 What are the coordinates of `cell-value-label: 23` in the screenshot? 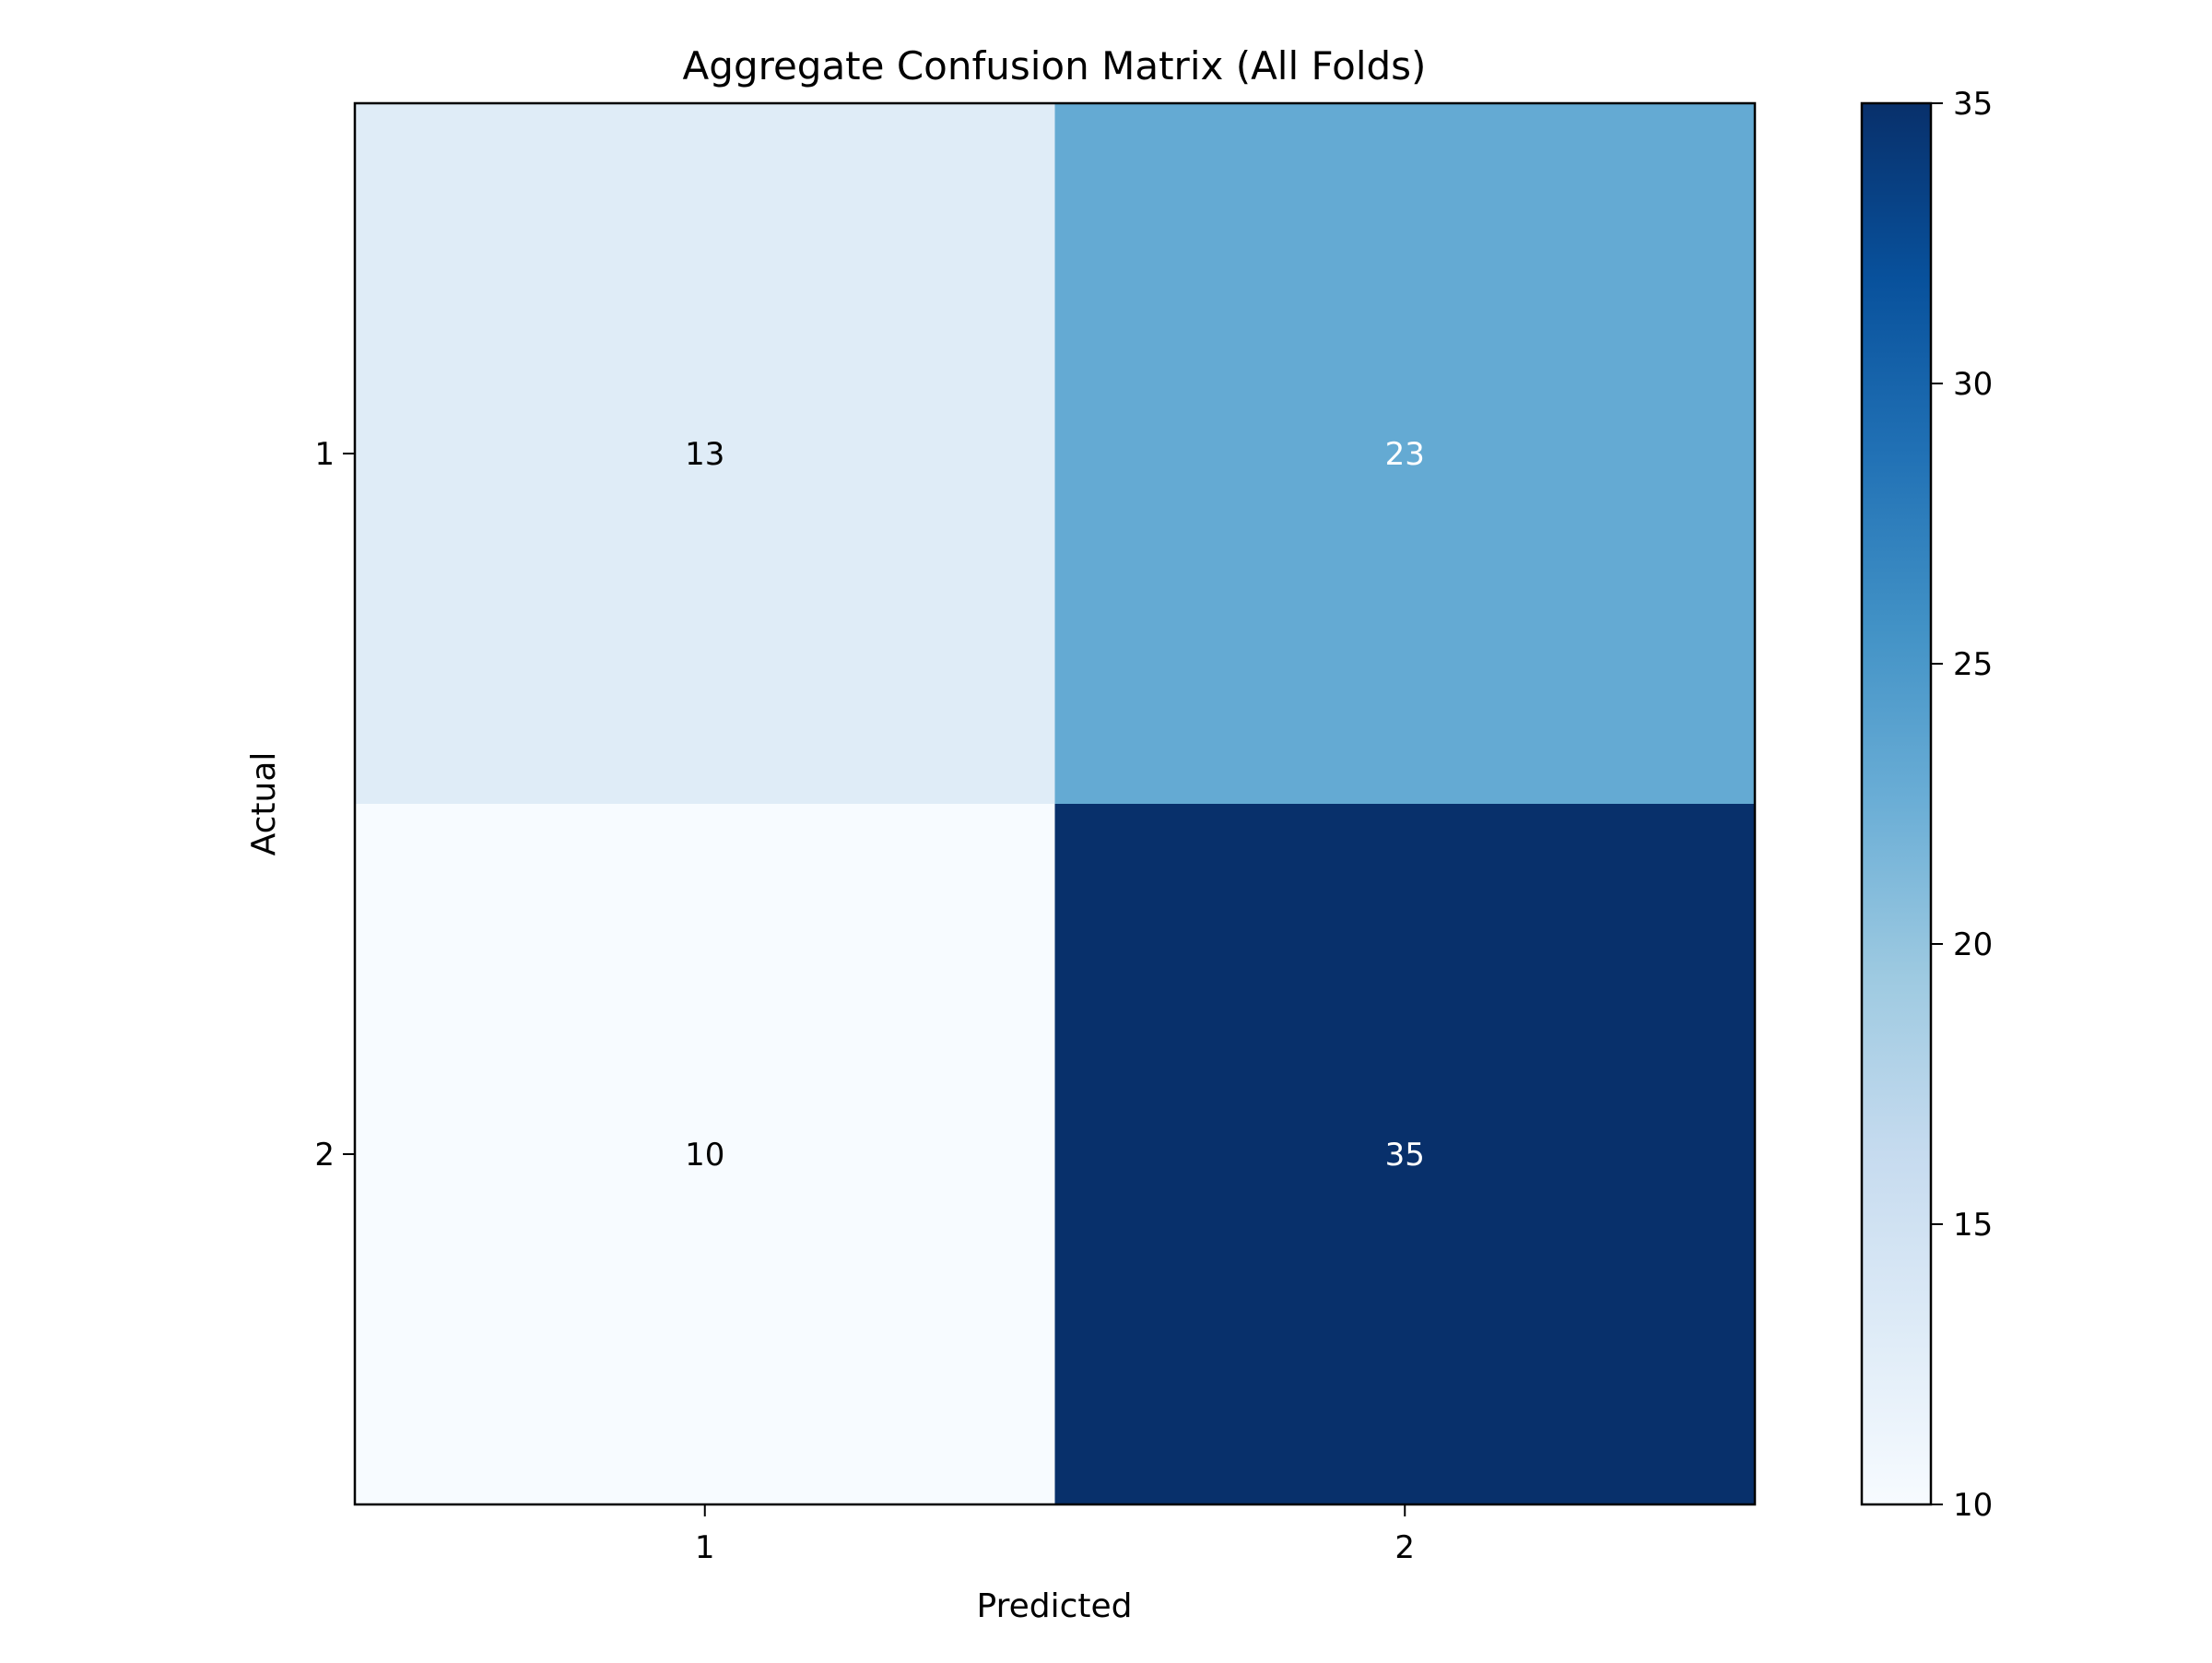 It's located at (1405, 454).